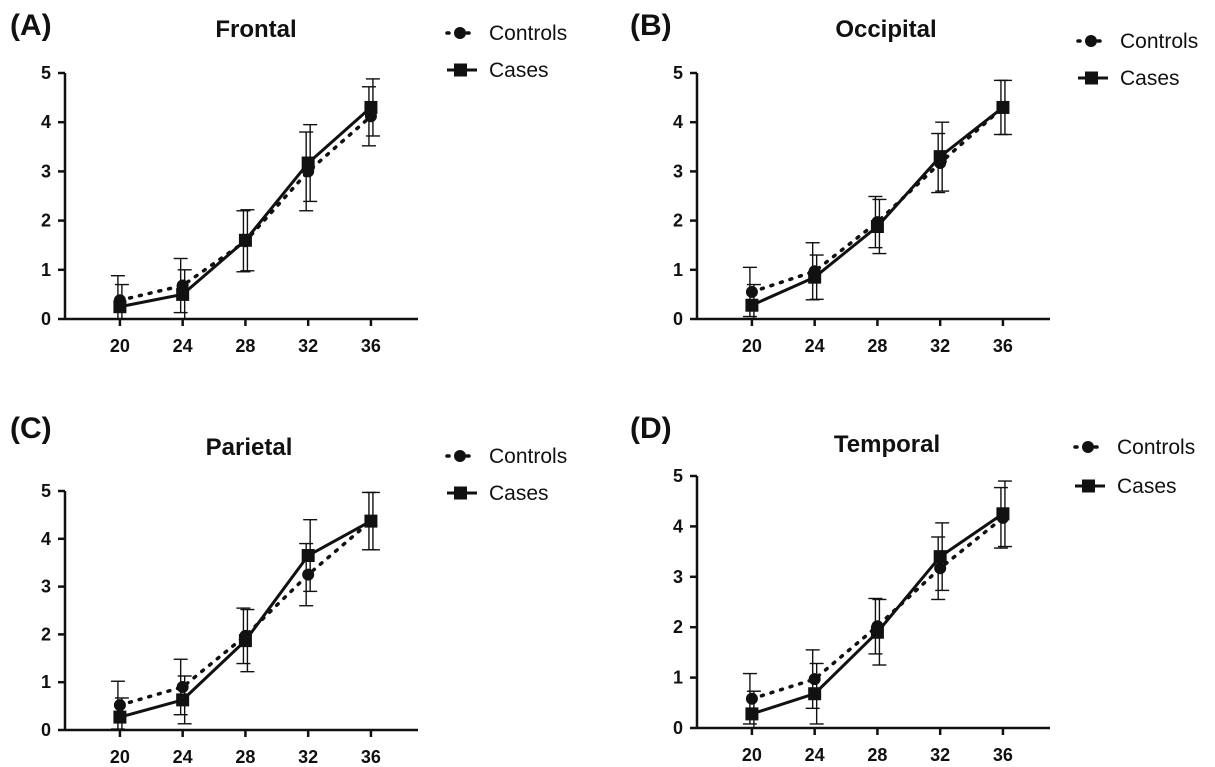  What do you see at coordinates (255, 29) in the screenshot?
I see `chart-title: Frontal` at bounding box center [255, 29].